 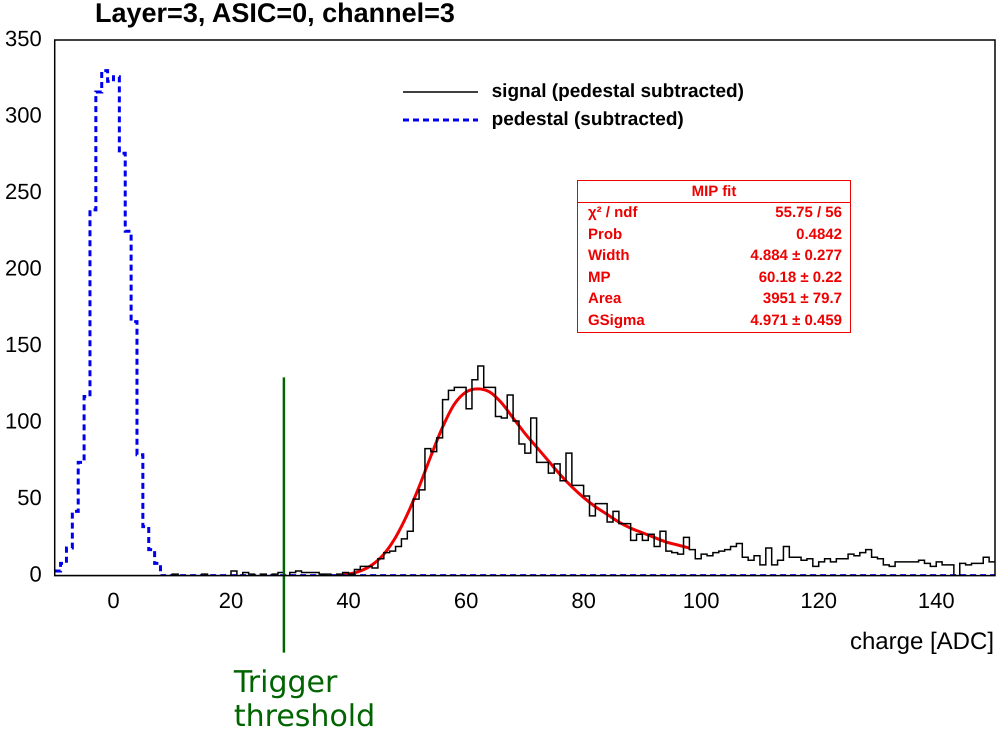 I want to click on legend-label: pedestal (subtracted), so click(x=588, y=120).